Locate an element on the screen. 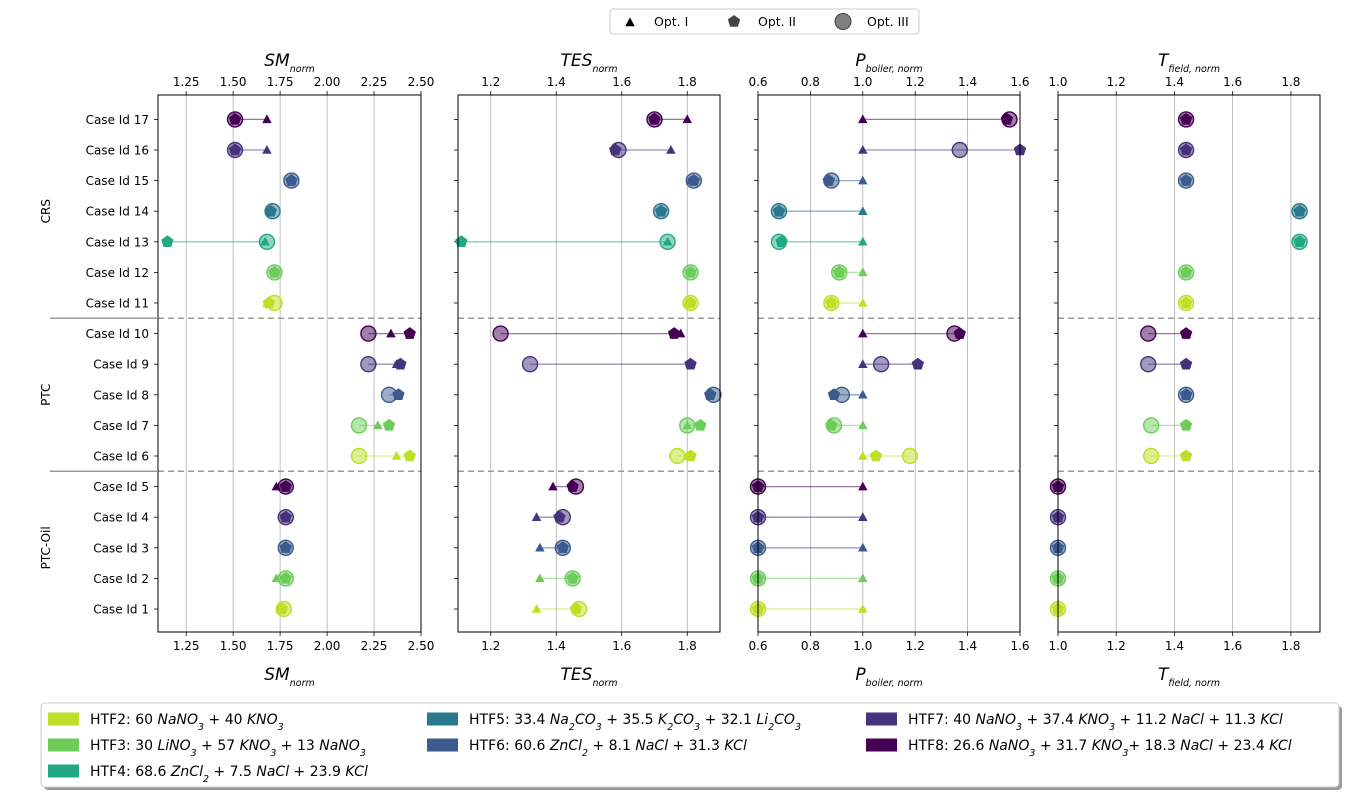 The height and width of the screenshot is (797, 1346). legend-label: Opt. II is located at coordinates (777, 21).